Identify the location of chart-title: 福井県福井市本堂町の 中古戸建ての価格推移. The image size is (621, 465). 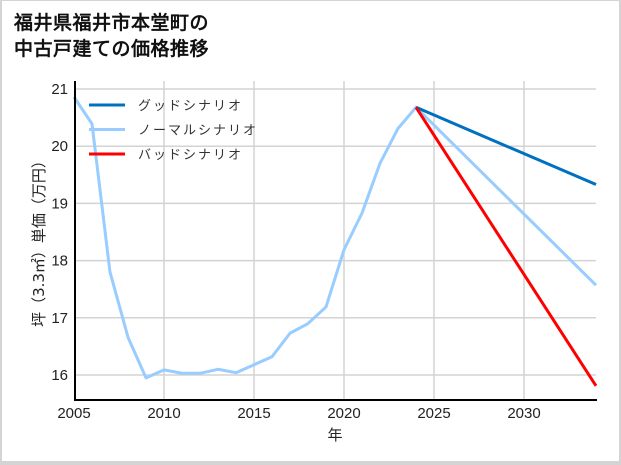
(111, 36).